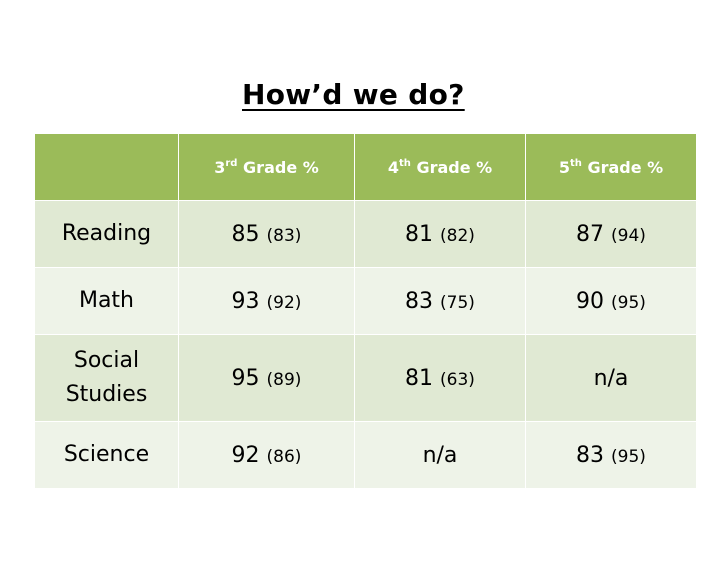 The width and height of the screenshot is (728, 563). What do you see at coordinates (220, 167) in the screenshot?
I see `header-grade-number: 3` at bounding box center [220, 167].